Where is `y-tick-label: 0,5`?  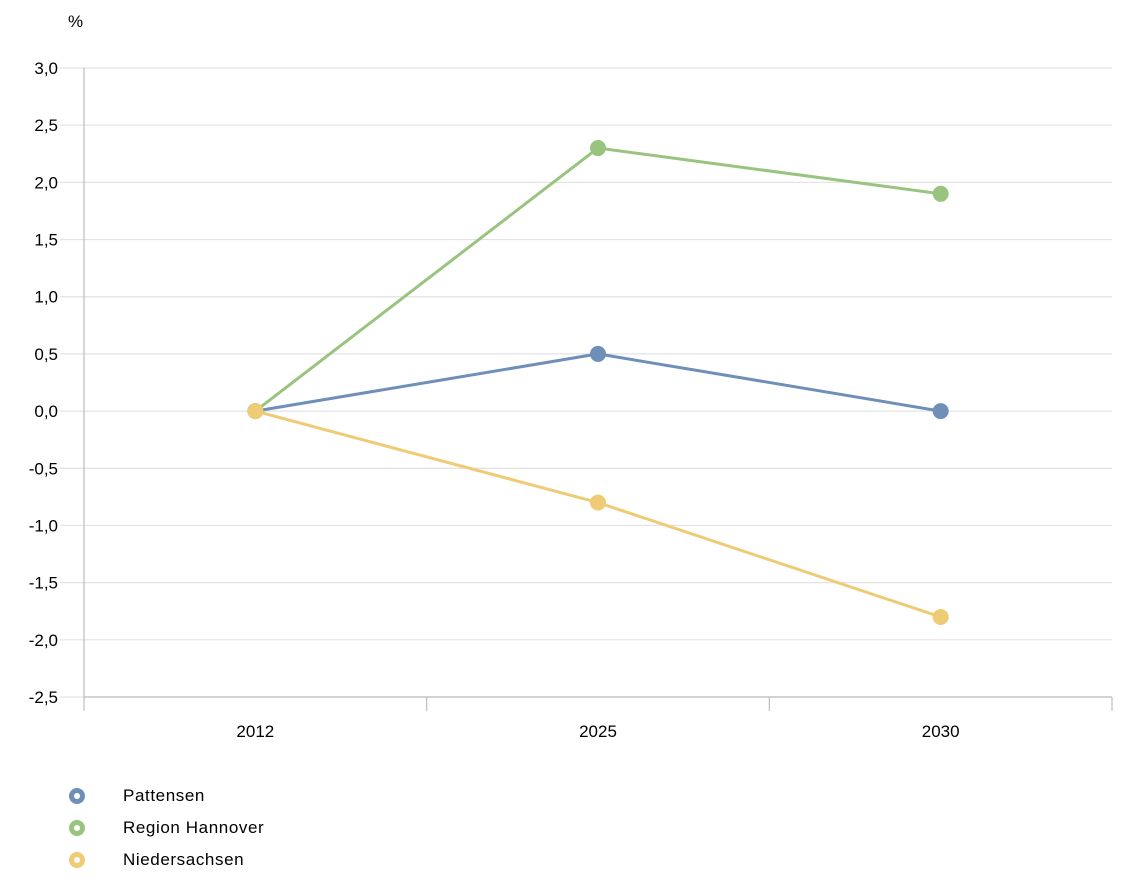
y-tick-label: 0,5 is located at coordinates (46, 354).